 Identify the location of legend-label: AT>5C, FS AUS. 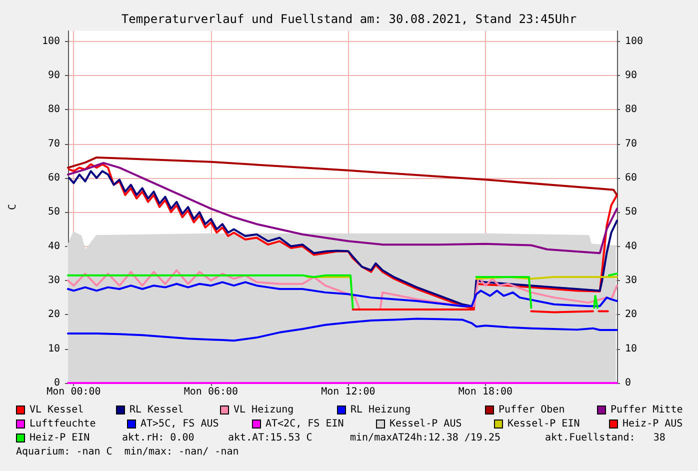
(179, 424).